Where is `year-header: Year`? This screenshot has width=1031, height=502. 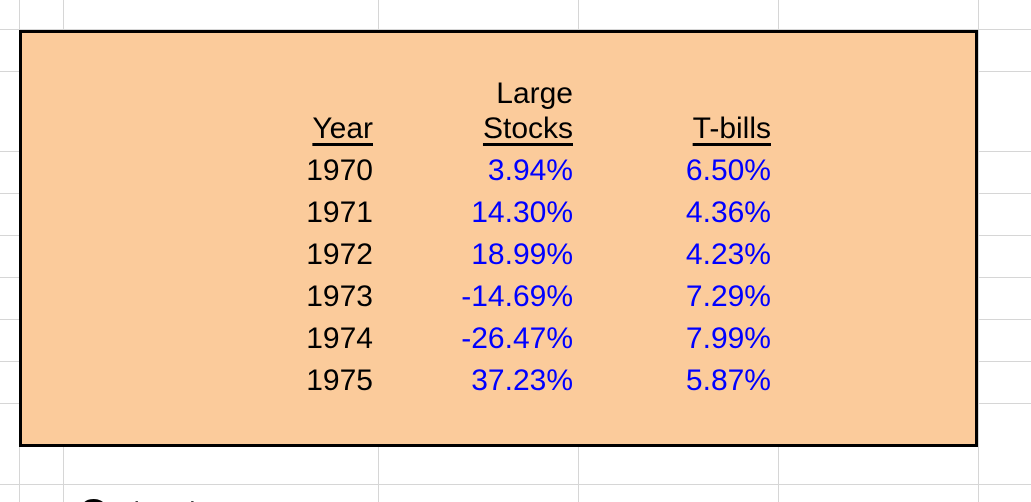
year-header: Year is located at coordinates (342, 128).